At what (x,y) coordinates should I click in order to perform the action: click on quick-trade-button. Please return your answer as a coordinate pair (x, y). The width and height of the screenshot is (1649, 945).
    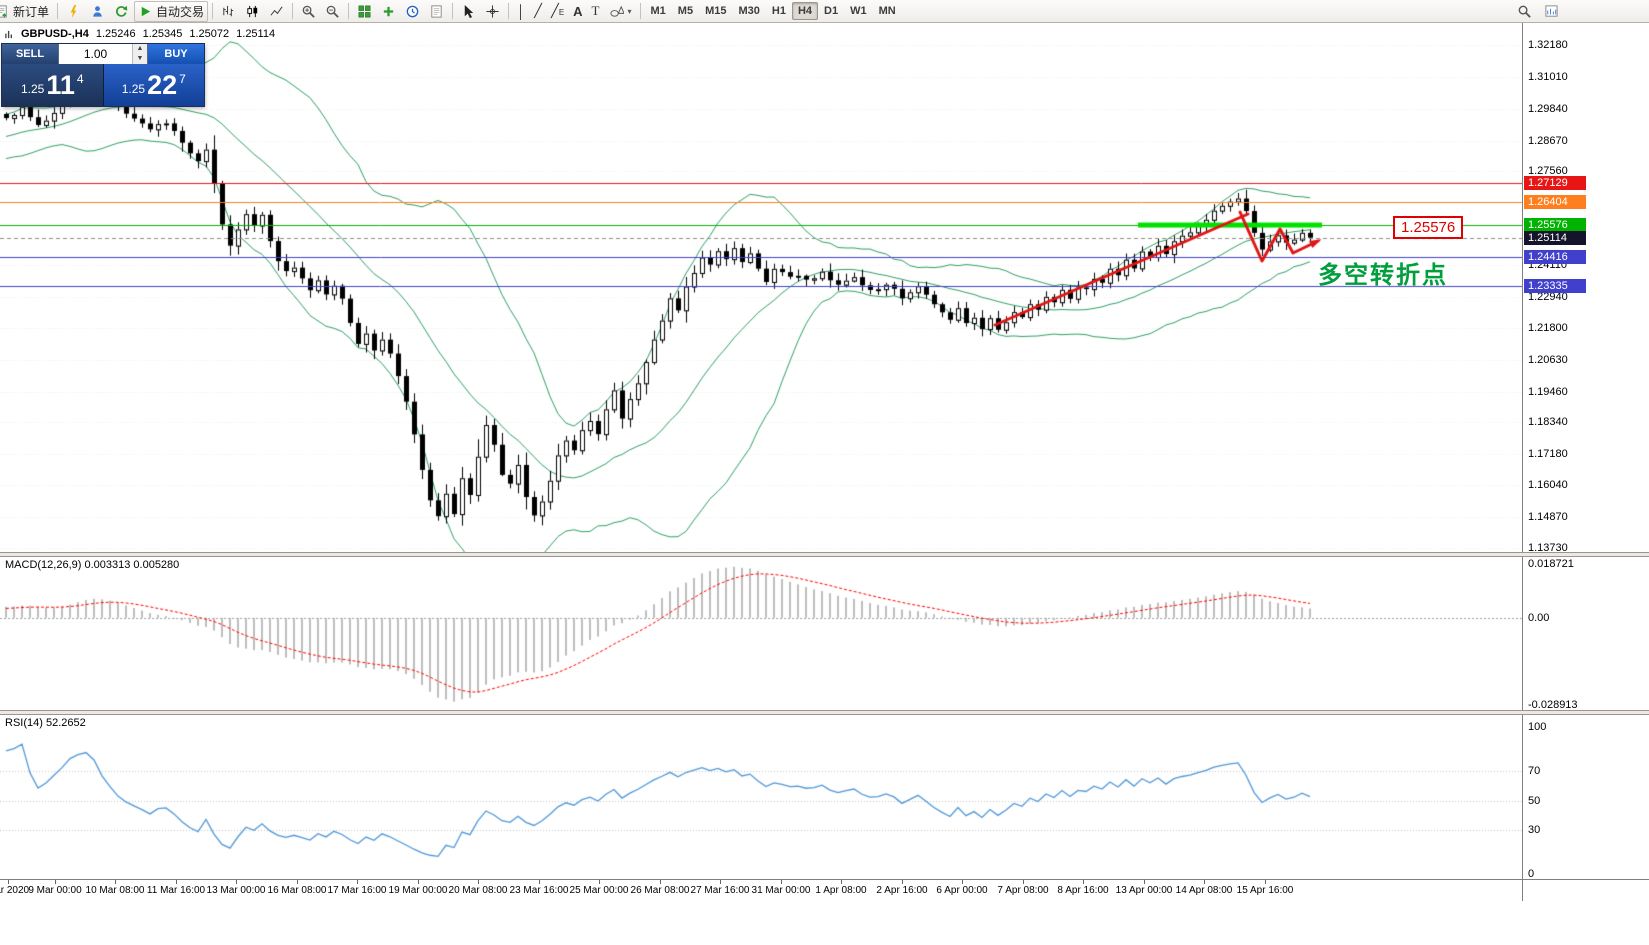
    Looking at the image, I should click on (73, 11).